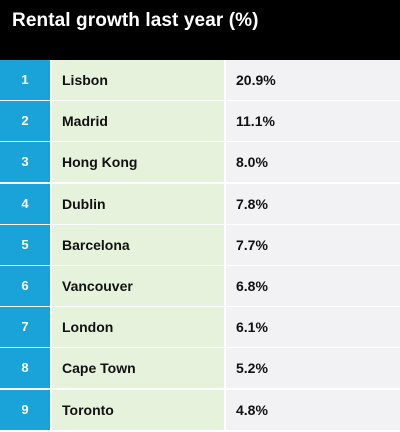 Image resolution: width=400 pixels, height=432 pixels. What do you see at coordinates (313, 245) in the screenshot?
I see `rental-growth-value-cell: 7.7%` at bounding box center [313, 245].